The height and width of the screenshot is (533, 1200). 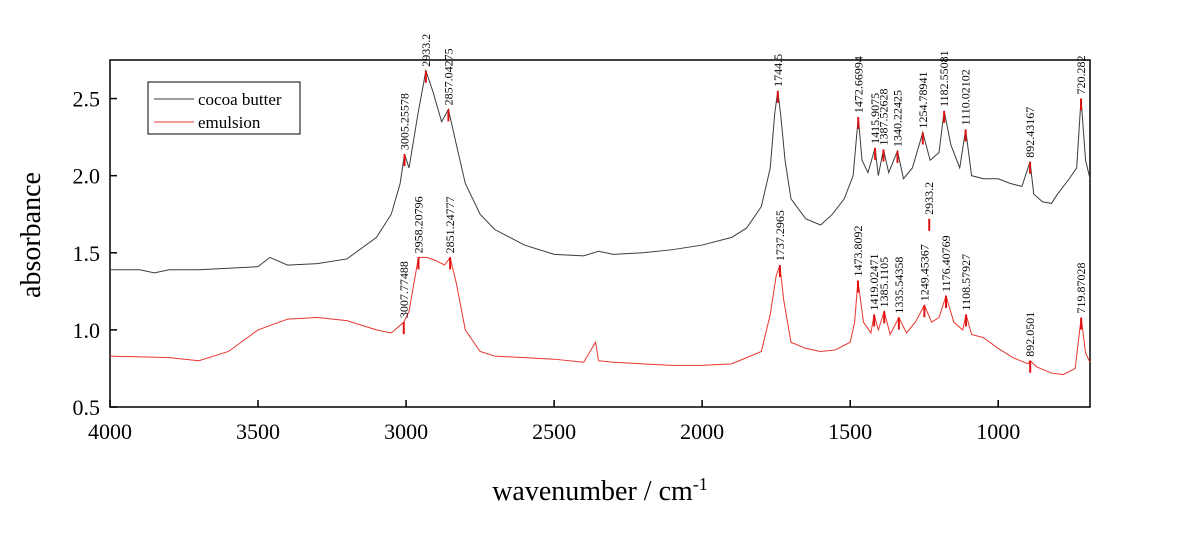 What do you see at coordinates (1030, 334) in the screenshot?
I see `peak-label: 892.0501` at bounding box center [1030, 334].